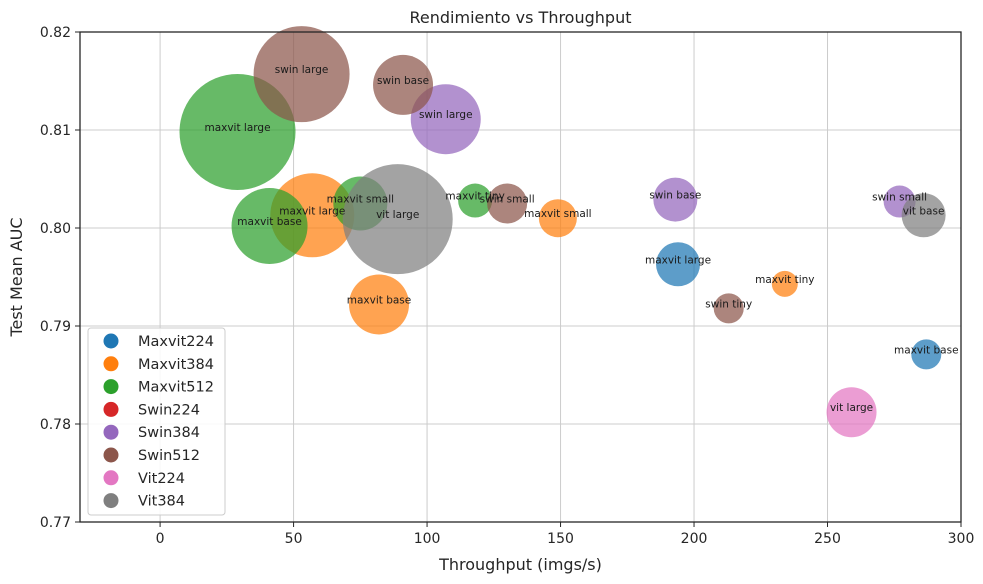 Image resolution: width=983 pixels, height=584 pixels. Describe the element at coordinates (176, 342) in the screenshot. I see `legend-label: Maxvit224` at that location.